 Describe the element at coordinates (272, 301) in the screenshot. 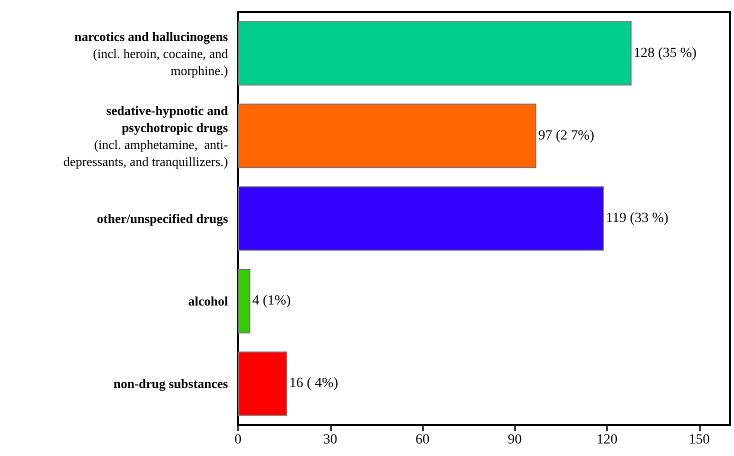

I see `data-label: 4 (1%)` at that location.